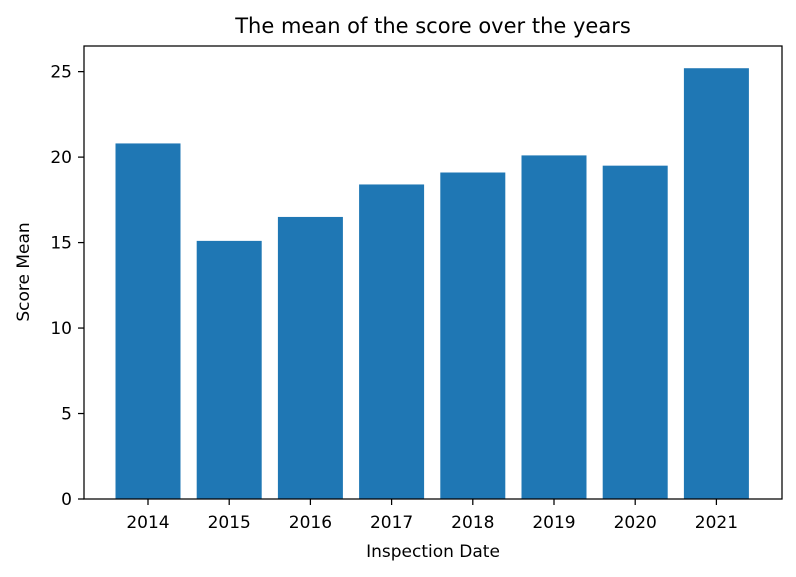 The height and width of the screenshot is (577, 796). I want to click on x-tick-label: 2018, so click(472, 523).